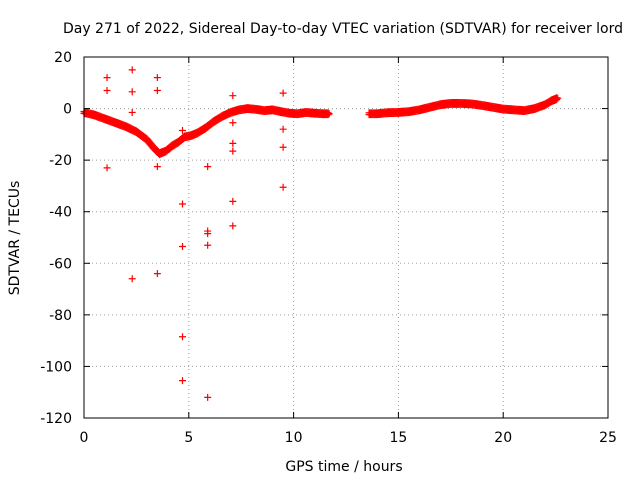 Image resolution: width=640 pixels, height=480 pixels. I want to click on x-tick-label: 0, so click(84, 438).